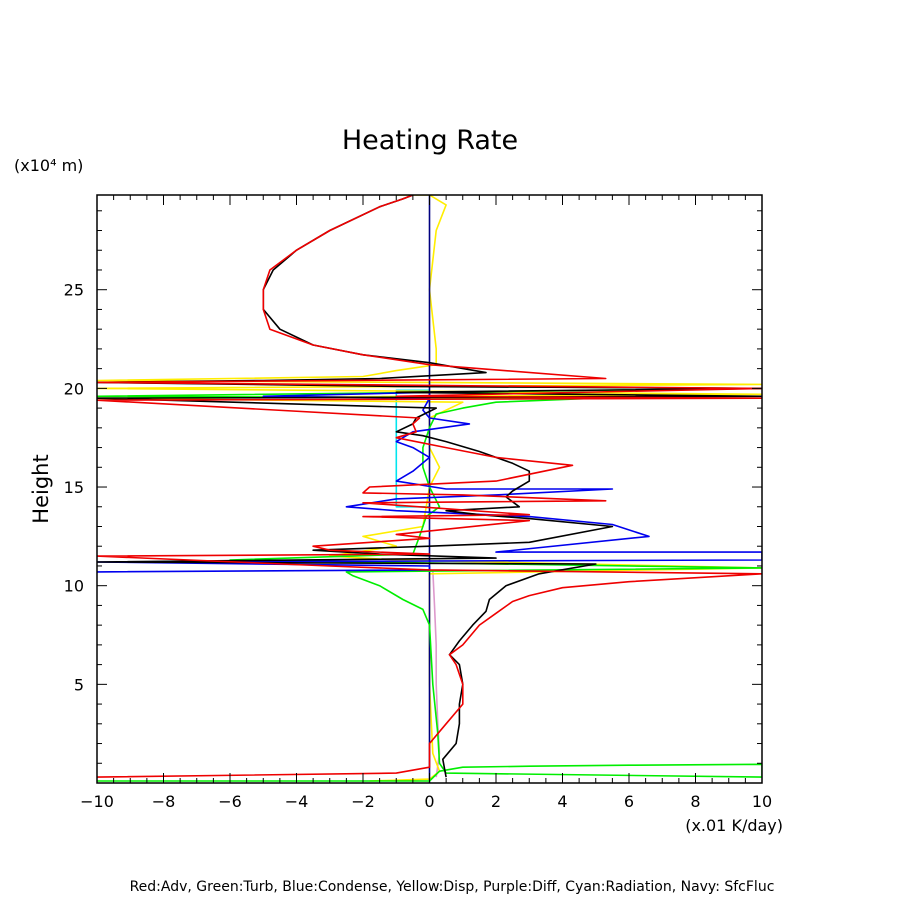  I want to click on x-tick-label: 8, so click(695, 801).